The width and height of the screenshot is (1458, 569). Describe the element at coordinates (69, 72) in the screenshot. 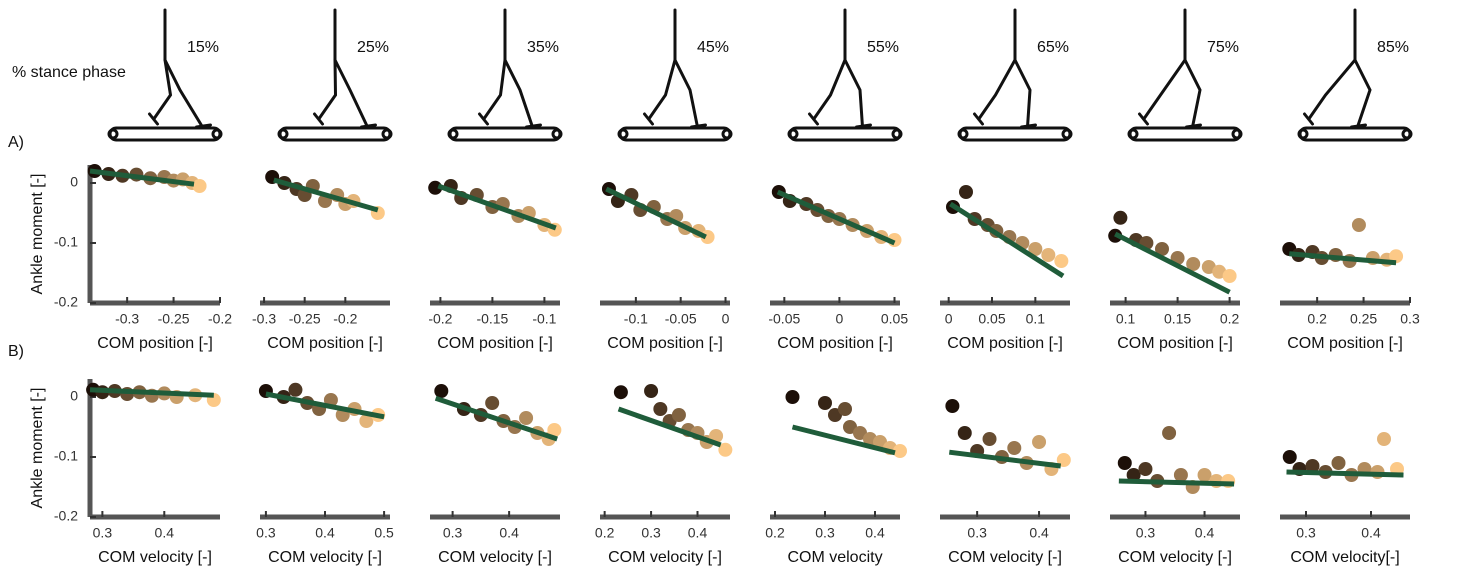

I see `stance-label: % stance phase` at that location.